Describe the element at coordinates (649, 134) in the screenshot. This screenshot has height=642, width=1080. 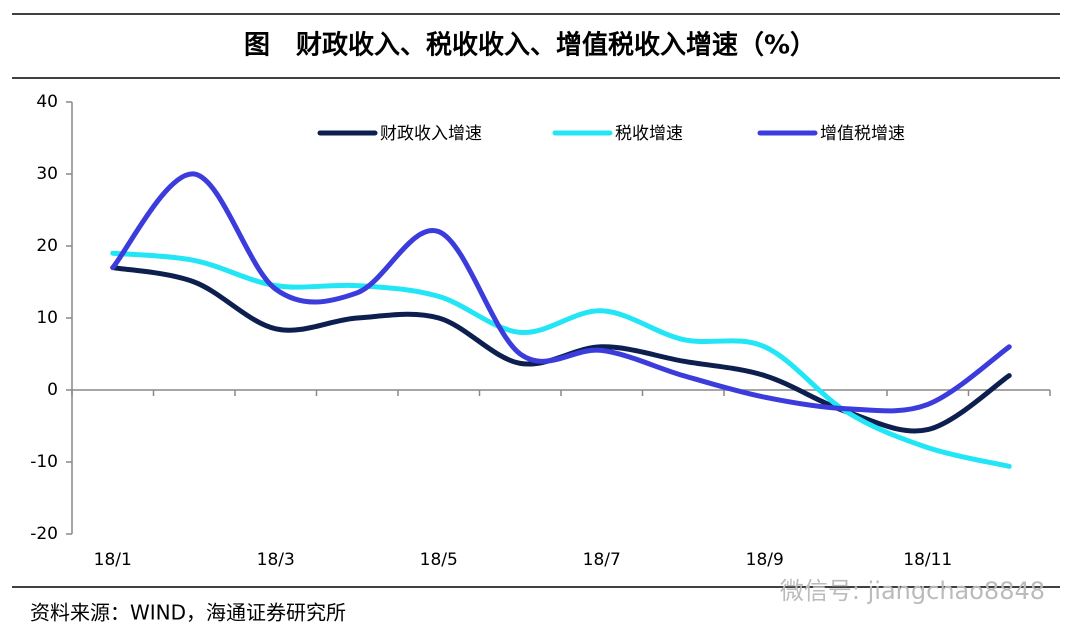
I see `legend-label: 税收增速` at that location.